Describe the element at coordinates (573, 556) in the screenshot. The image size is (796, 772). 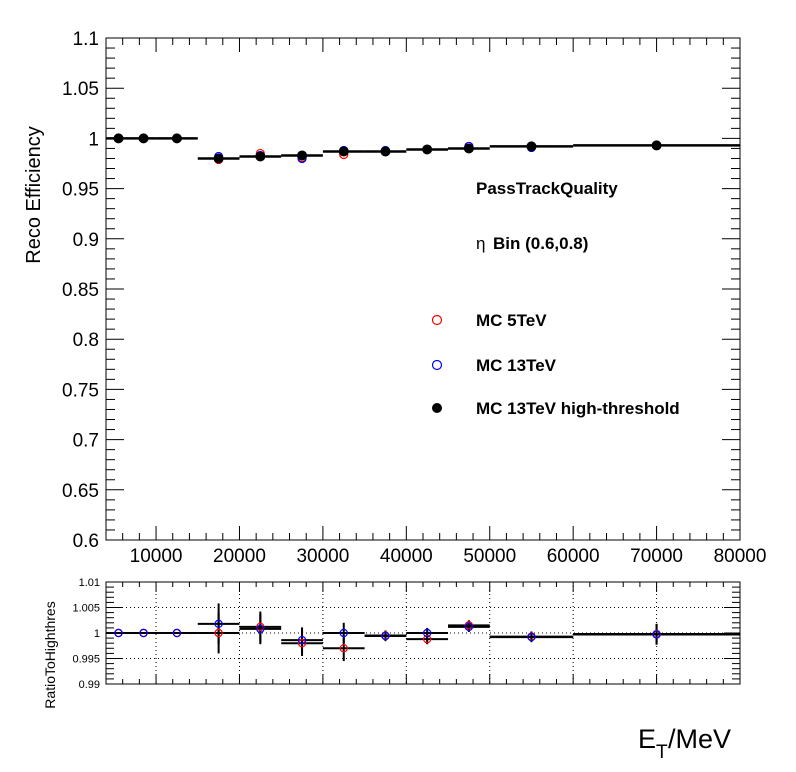
I see `main-x-tick-label: 60000` at that location.